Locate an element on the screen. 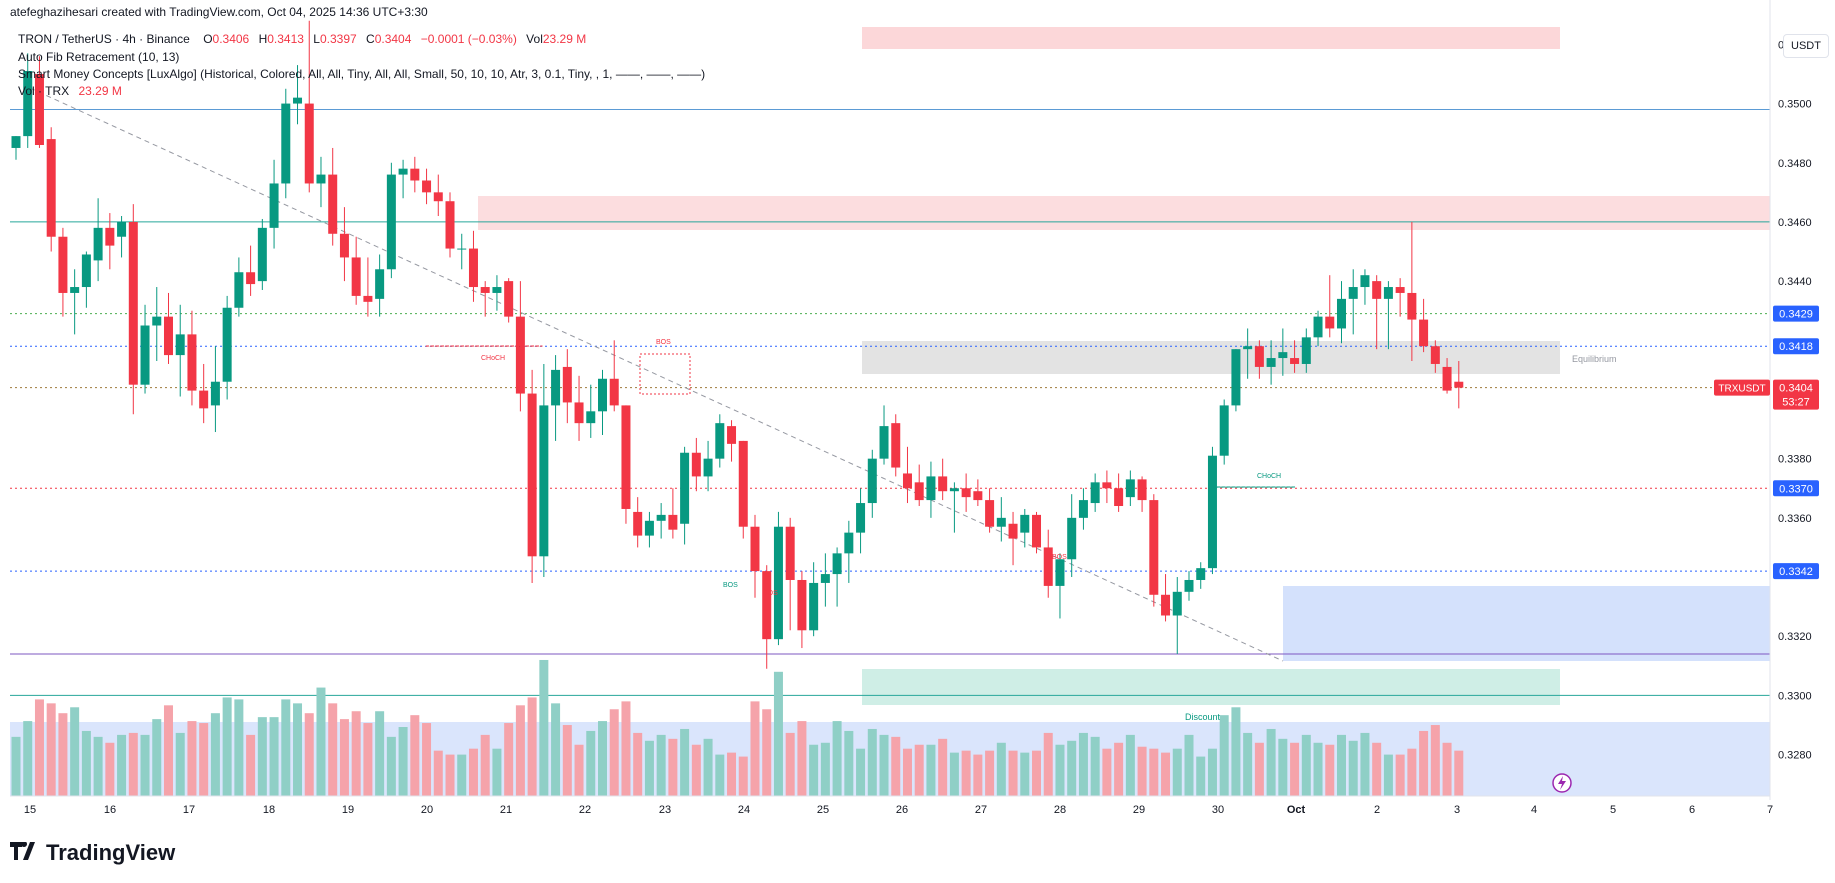  x-tick-label: 4 is located at coordinates (1534, 810).